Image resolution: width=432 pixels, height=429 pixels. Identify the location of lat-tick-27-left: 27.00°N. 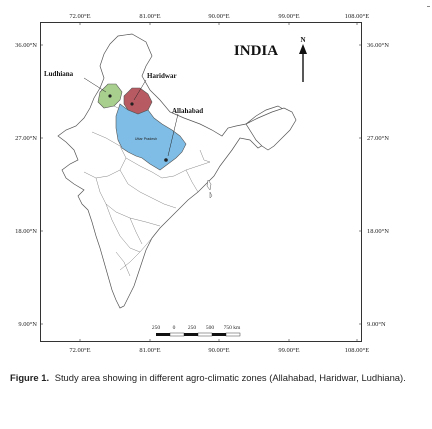
(26, 138).